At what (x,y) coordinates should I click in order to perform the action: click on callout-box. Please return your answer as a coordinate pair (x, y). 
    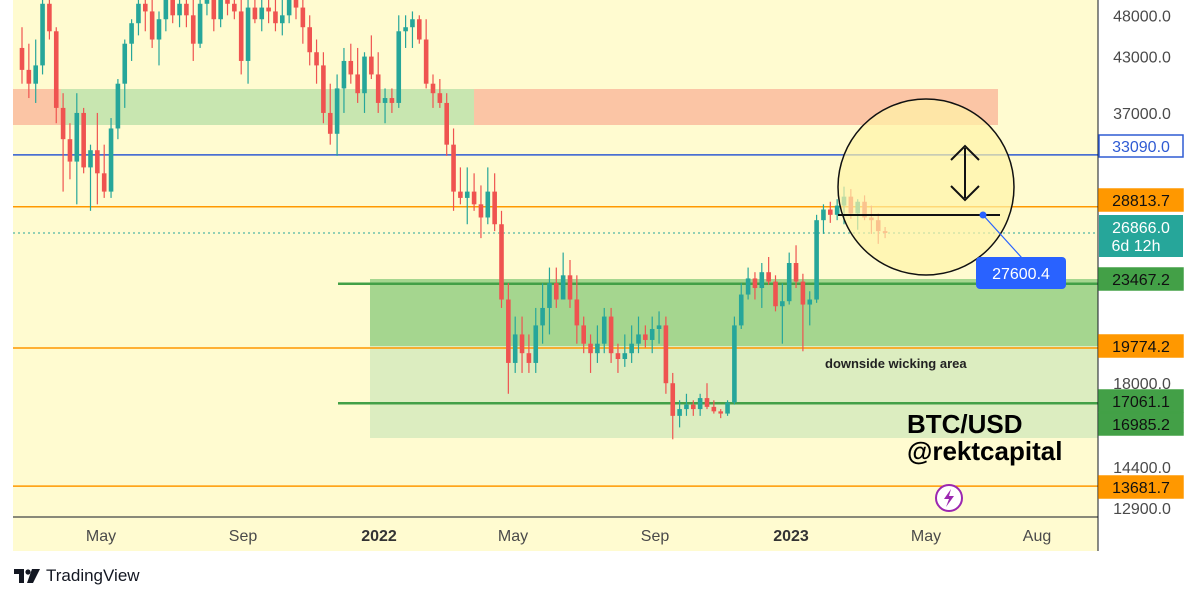
    Looking at the image, I should click on (1021, 273).